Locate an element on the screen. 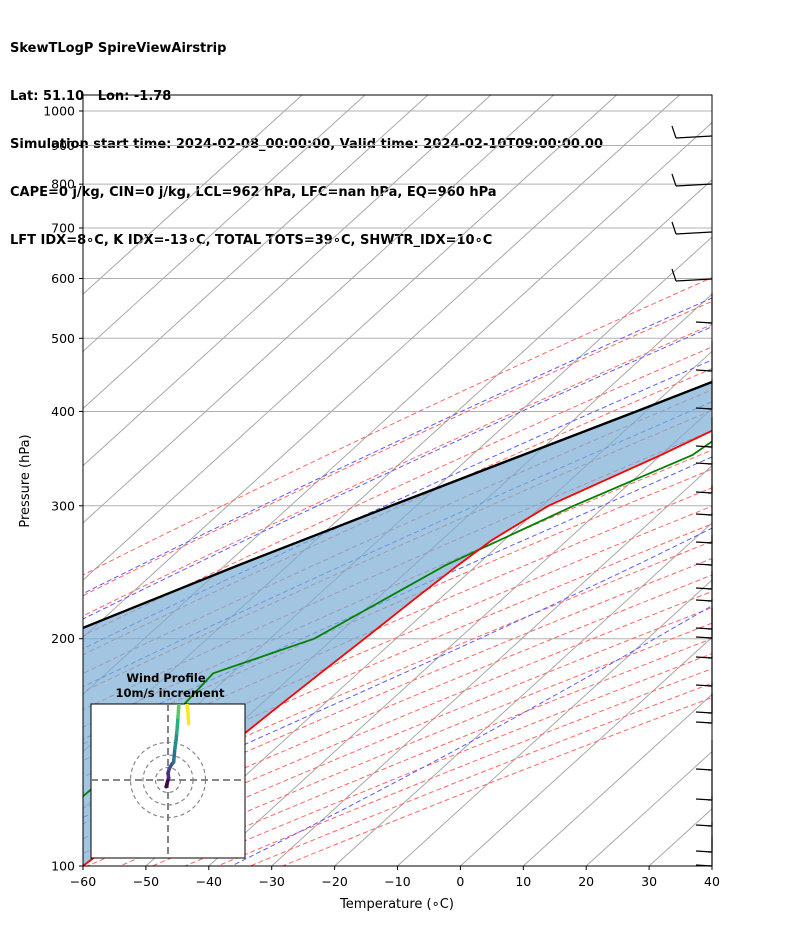  y-tick-label: 100 is located at coordinates (63, 866).